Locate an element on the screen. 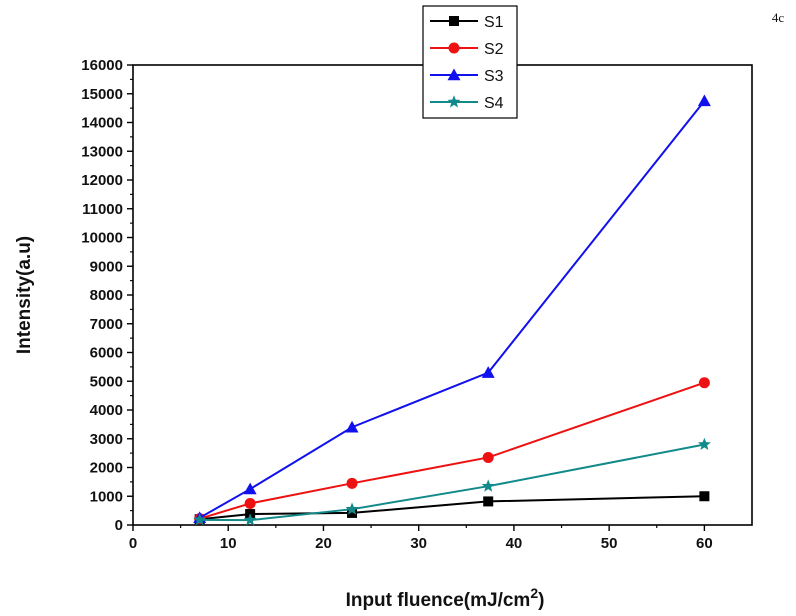 The height and width of the screenshot is (616, 796). legend-label: S4 is located at coordinates (494, 103).